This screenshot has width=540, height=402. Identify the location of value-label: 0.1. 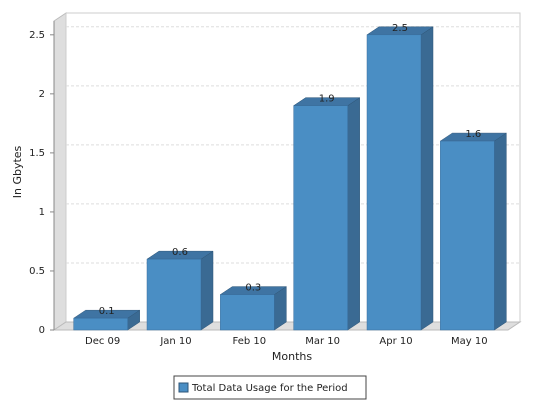
(107, 311).